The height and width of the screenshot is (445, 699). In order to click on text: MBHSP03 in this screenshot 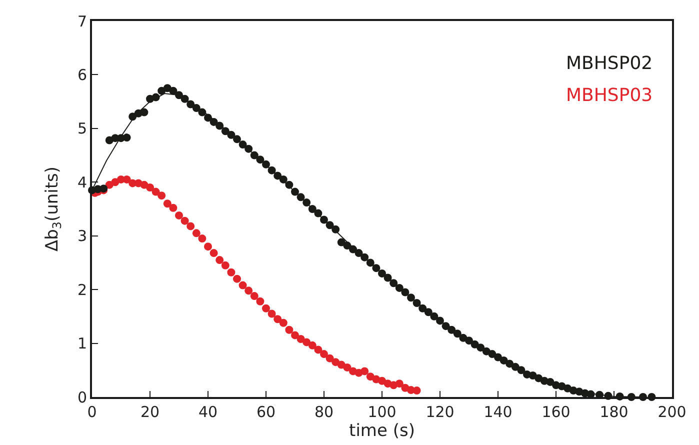, I will do `click(609, 95)`.